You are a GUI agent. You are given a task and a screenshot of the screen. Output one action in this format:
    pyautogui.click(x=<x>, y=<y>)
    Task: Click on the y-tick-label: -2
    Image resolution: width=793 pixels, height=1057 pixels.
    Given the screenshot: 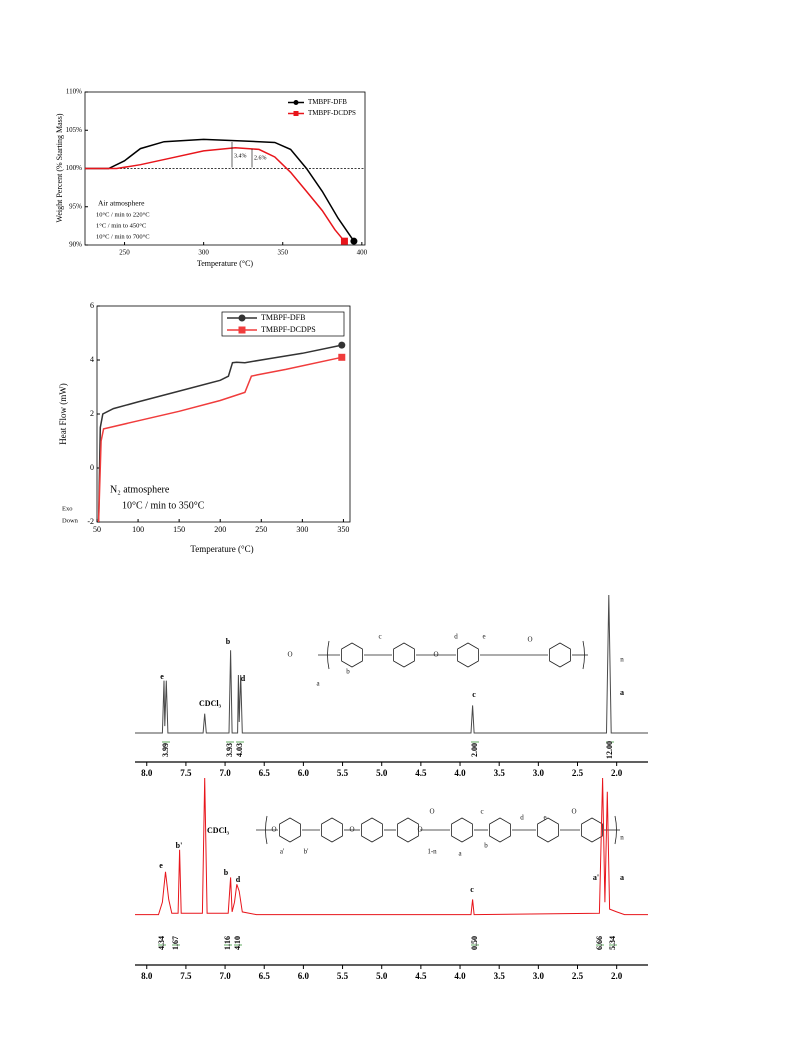 What is the action you would take?
    pyautogui.click(x=90, y=521)
    